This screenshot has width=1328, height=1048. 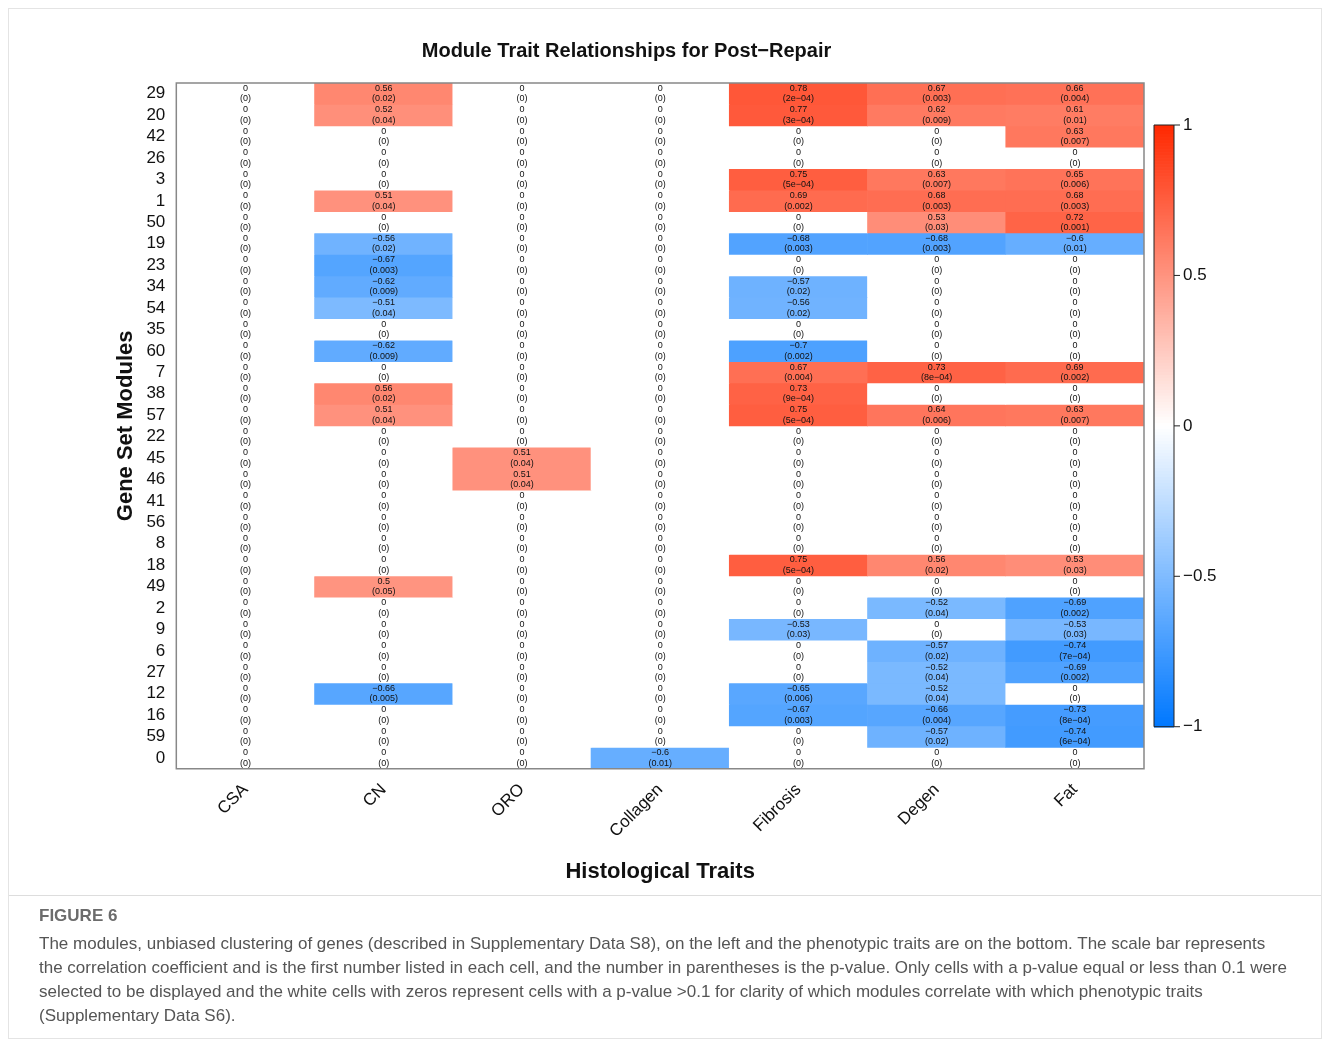 I want to click on y-tick-label: 7, so click(x=160, y=371).